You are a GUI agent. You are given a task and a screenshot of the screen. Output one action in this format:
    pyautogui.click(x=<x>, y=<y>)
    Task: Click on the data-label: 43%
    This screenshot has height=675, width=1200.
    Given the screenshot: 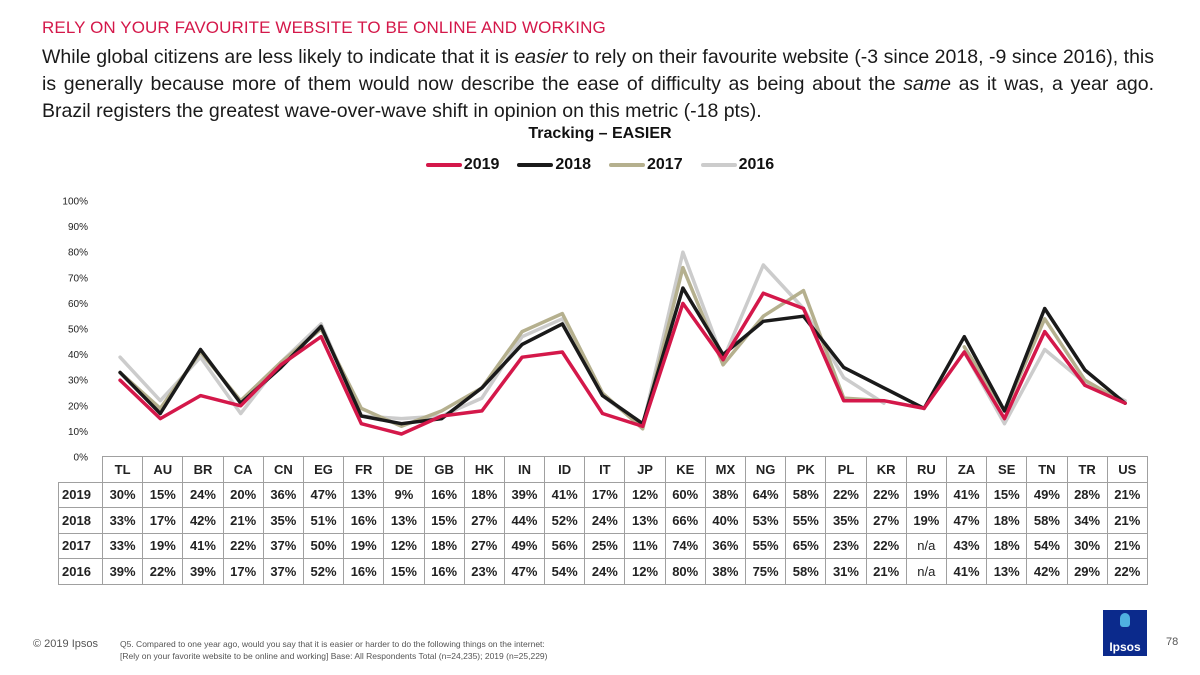 What is the action you would take?
    pyautogui.click(x=966, y=545)
    